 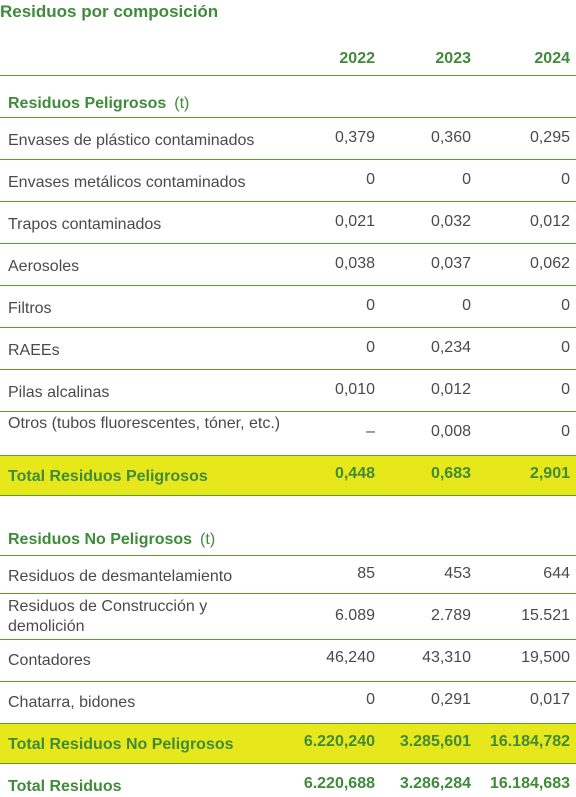 What do you see at coordinates (288, 526) in the screenshot?
I see `section-no-peligrosos: Residuos No Peligrosos (t)` at bounding box center [288, 526].